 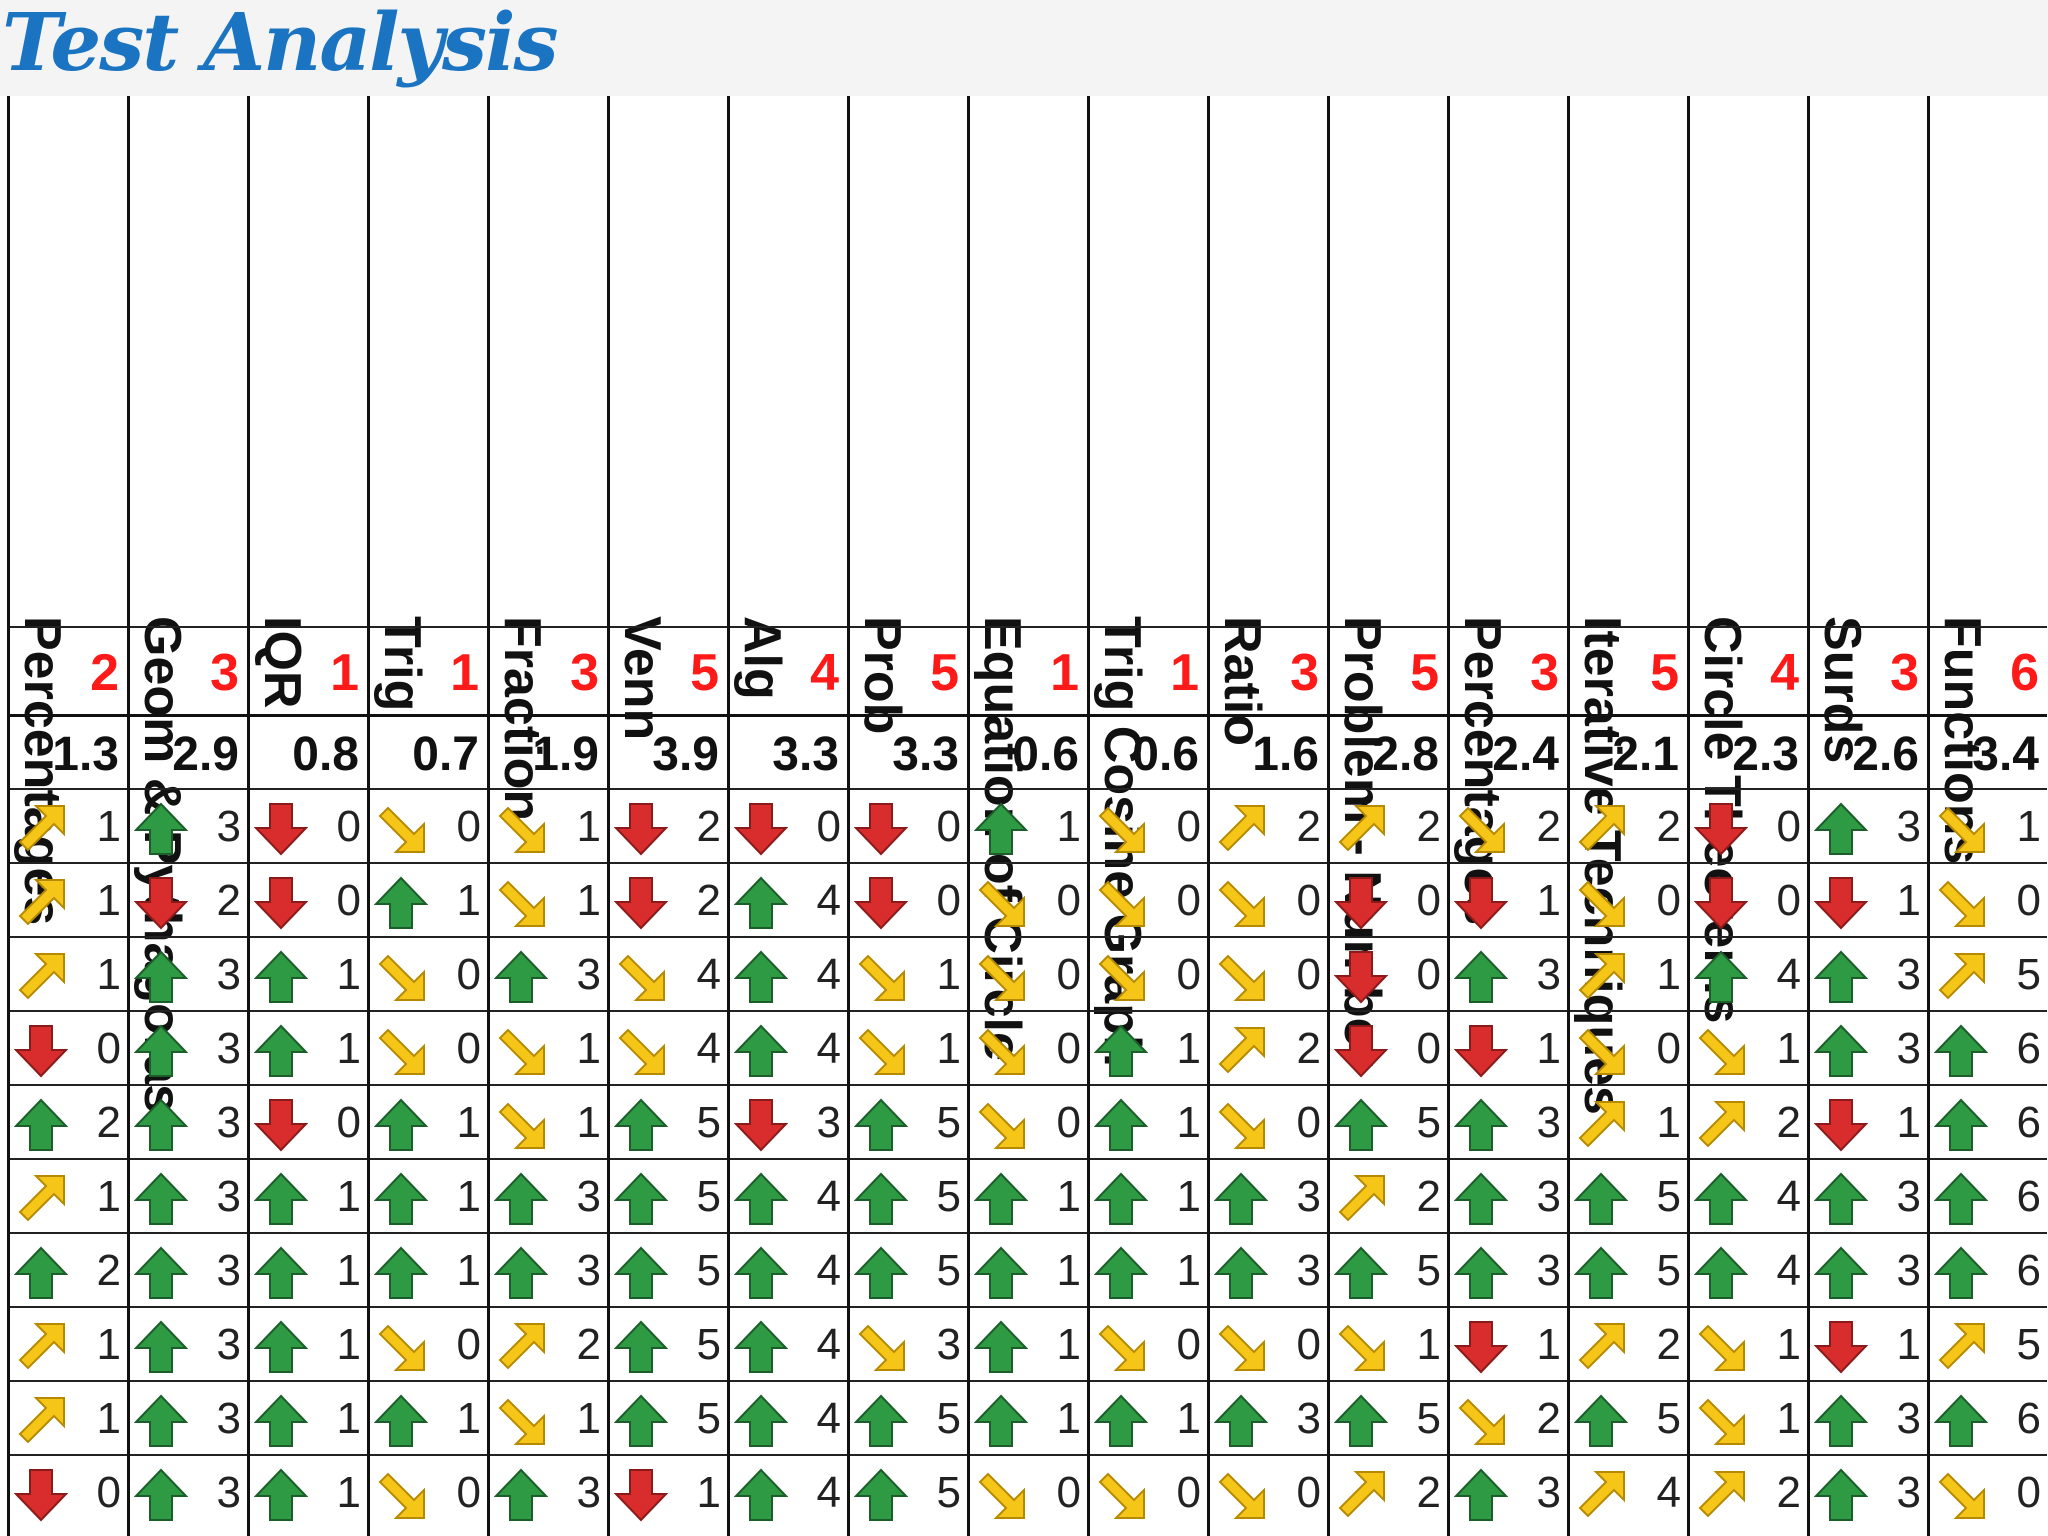 I want to click on column-header: Functions, so click(x=1988, y=480).